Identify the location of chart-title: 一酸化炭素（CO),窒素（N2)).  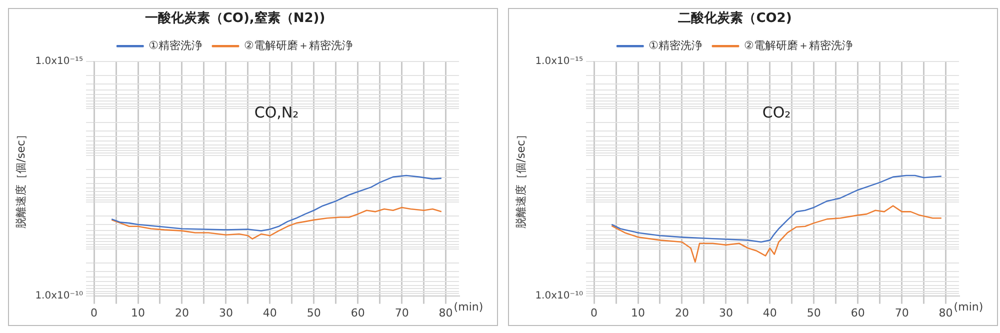
(235, 18).